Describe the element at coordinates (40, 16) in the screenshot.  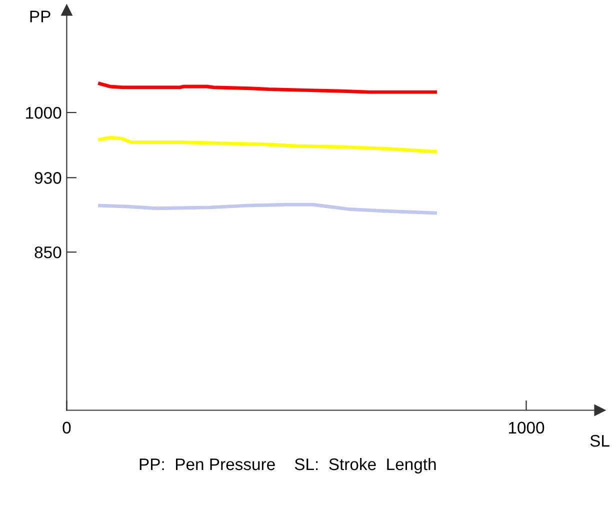
I see `y-axis-title: PP` at that location.